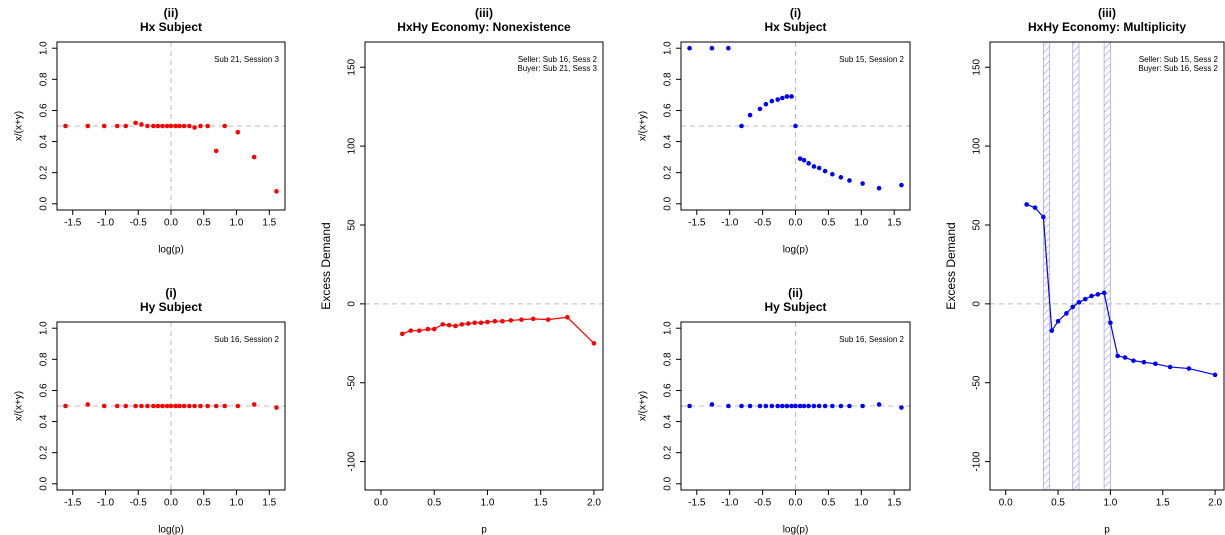 Image resolution: width=1225 pixels, height=535 pixels. I want to click on x-tick-label: 0.0, so click(171, 223).